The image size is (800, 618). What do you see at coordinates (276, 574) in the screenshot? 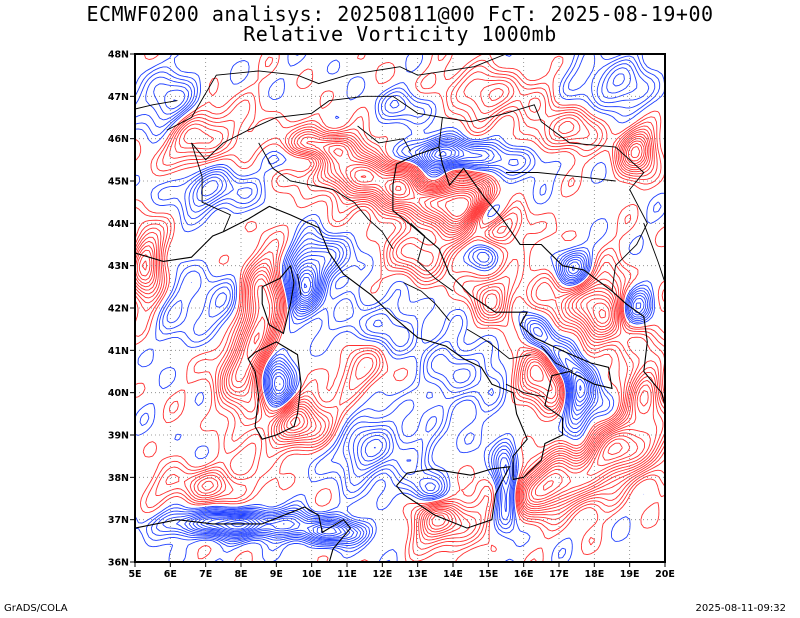
I see `lon-tick-label: 9E` at bounding box center [276, 574].